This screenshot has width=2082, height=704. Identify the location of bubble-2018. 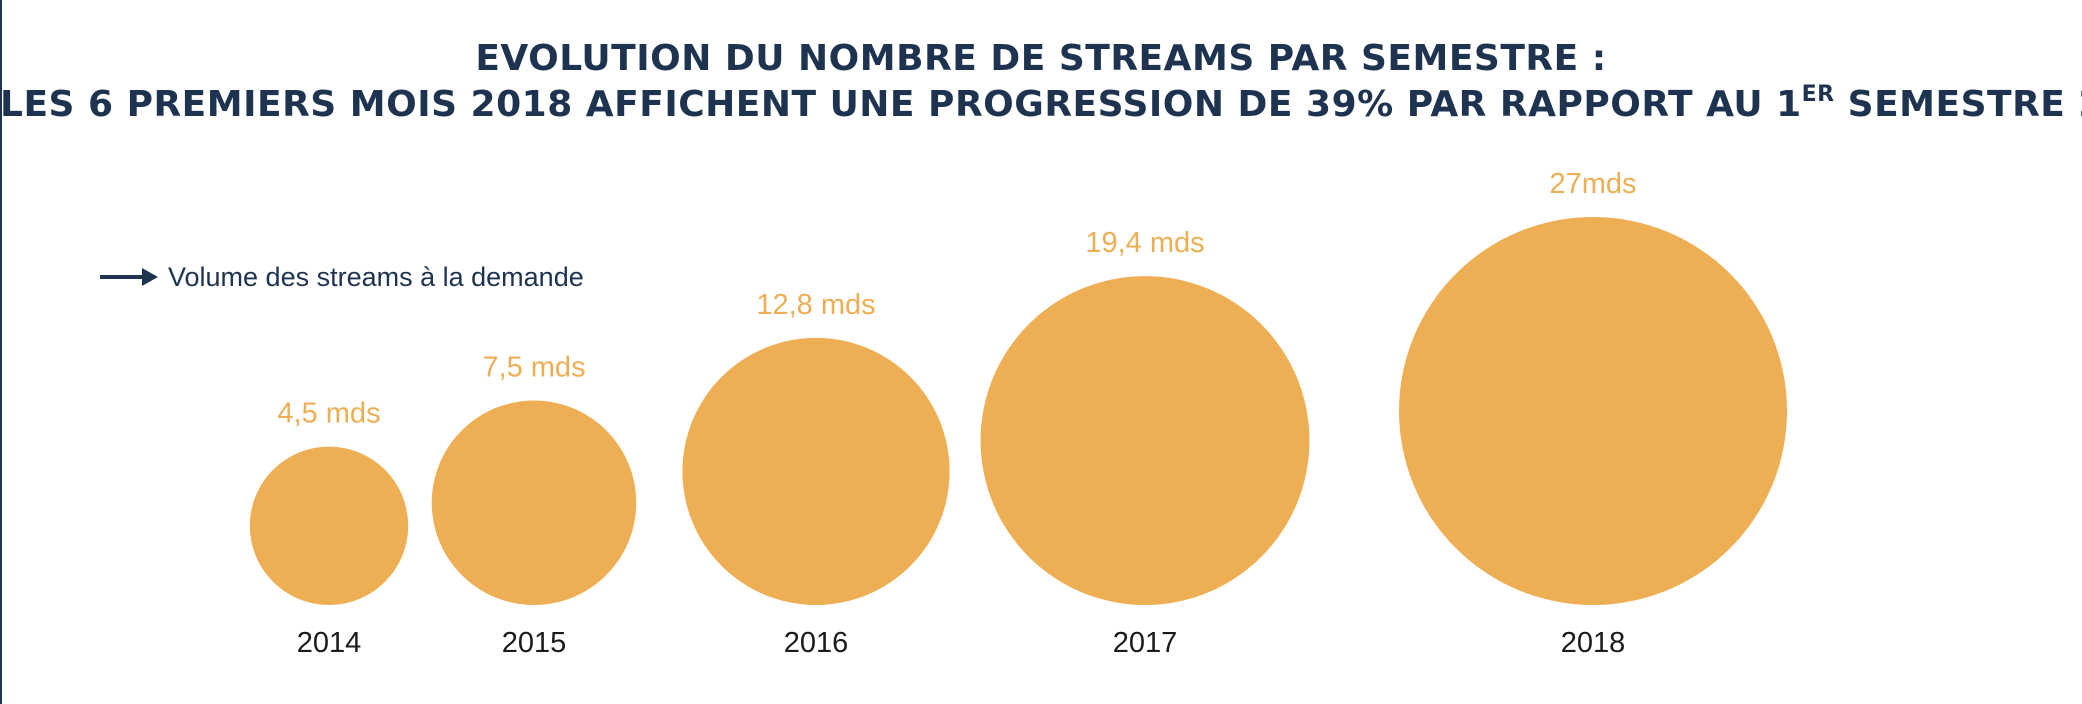
(1593, 411).